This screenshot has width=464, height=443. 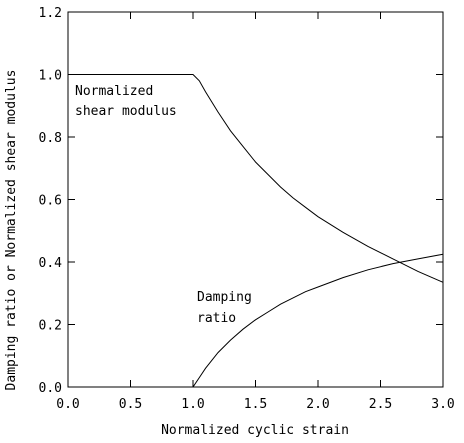 I want to click on annotation-line: Normalized, so click(x=114, y=91).